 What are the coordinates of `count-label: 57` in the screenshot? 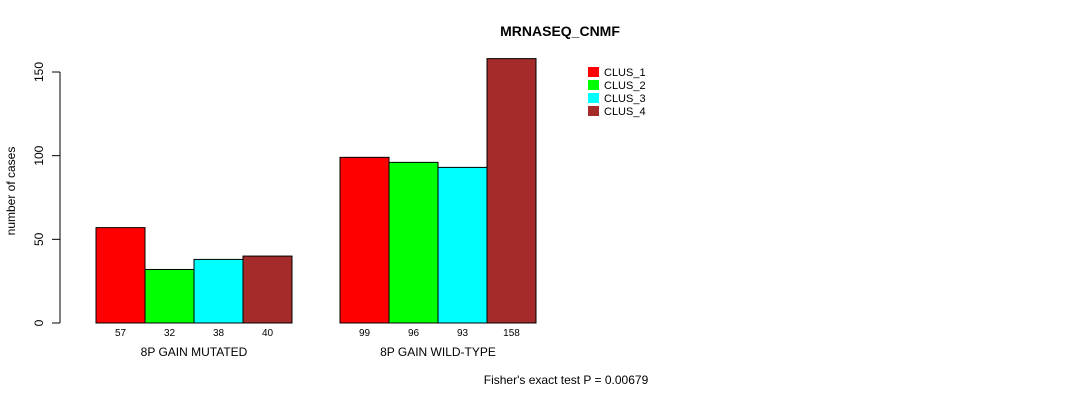 It's located at (121, 333).